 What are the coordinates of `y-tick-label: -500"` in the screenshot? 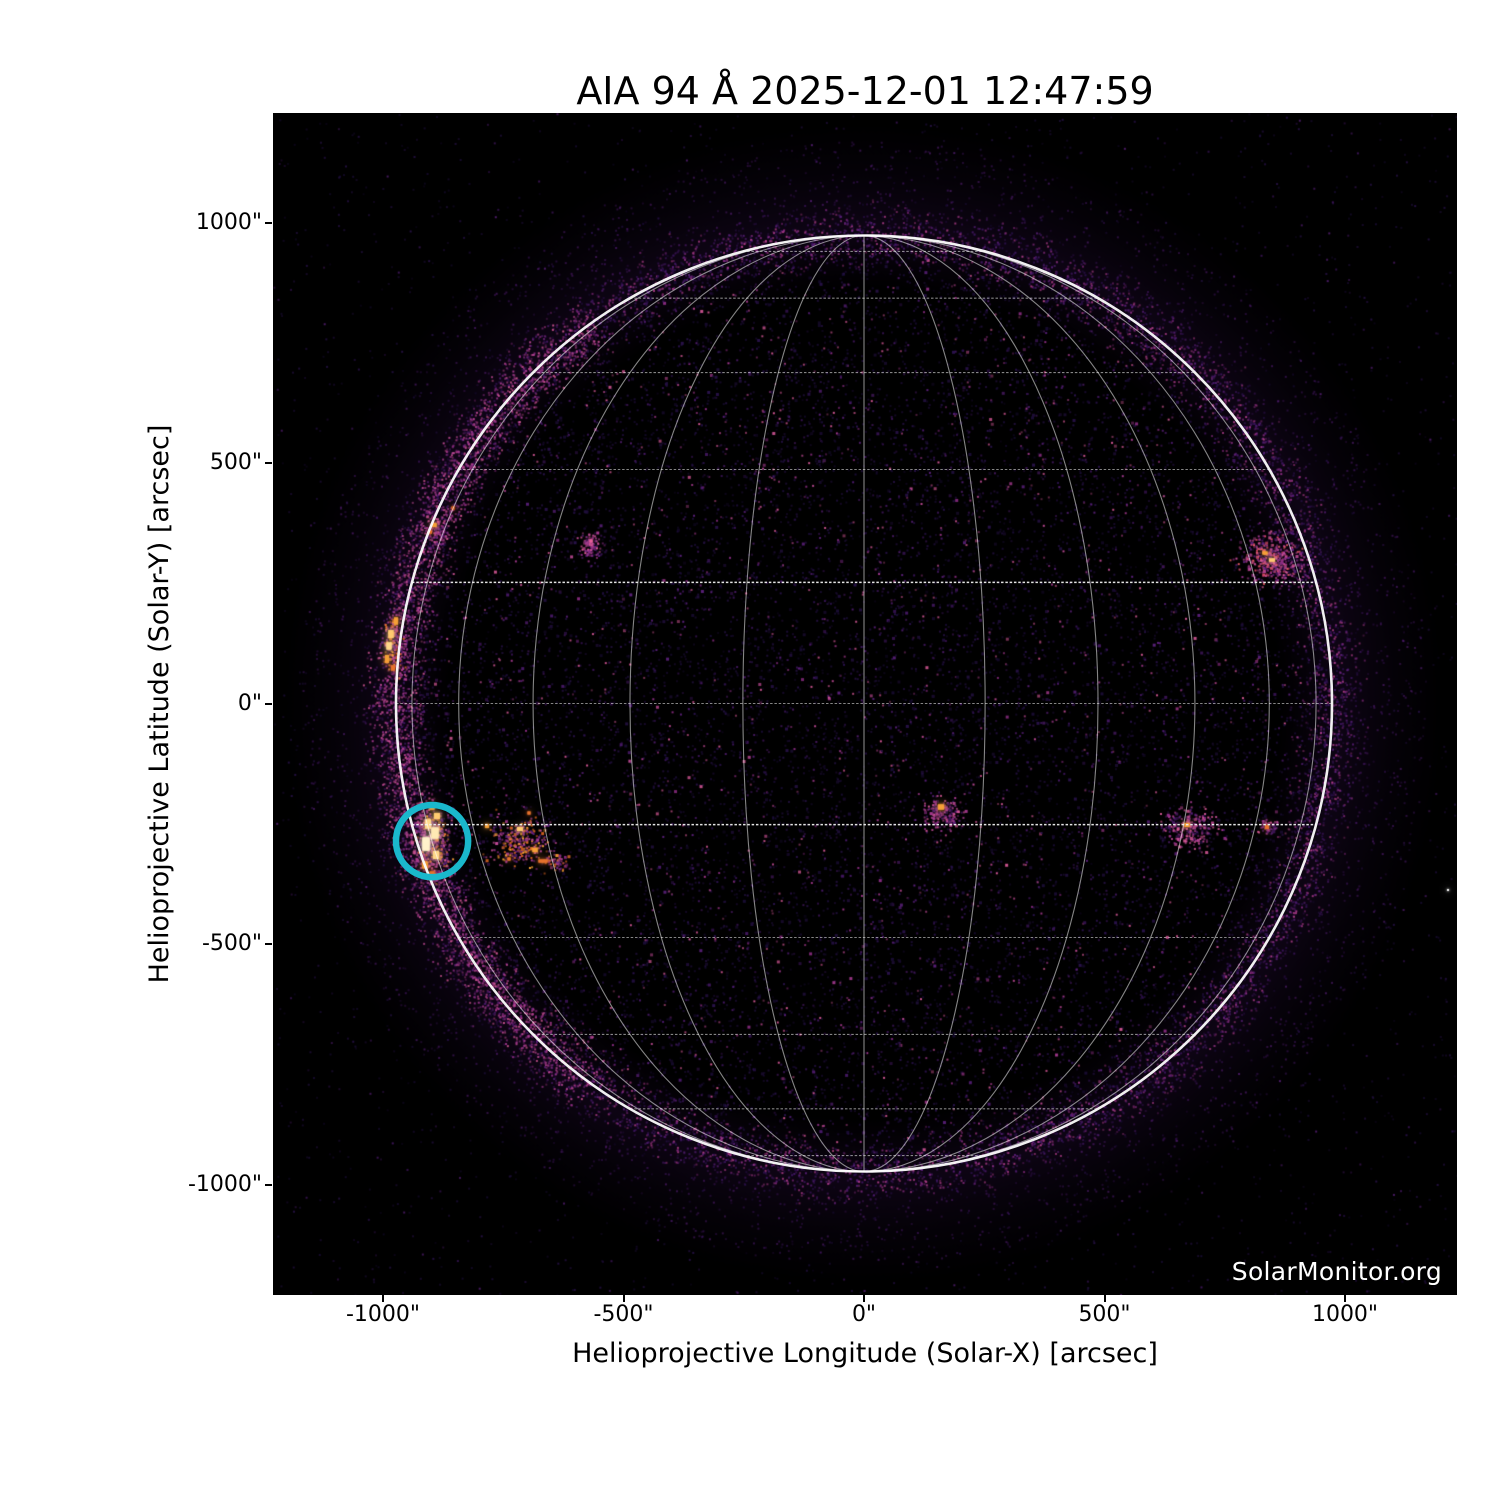 It's located at (231, 943).